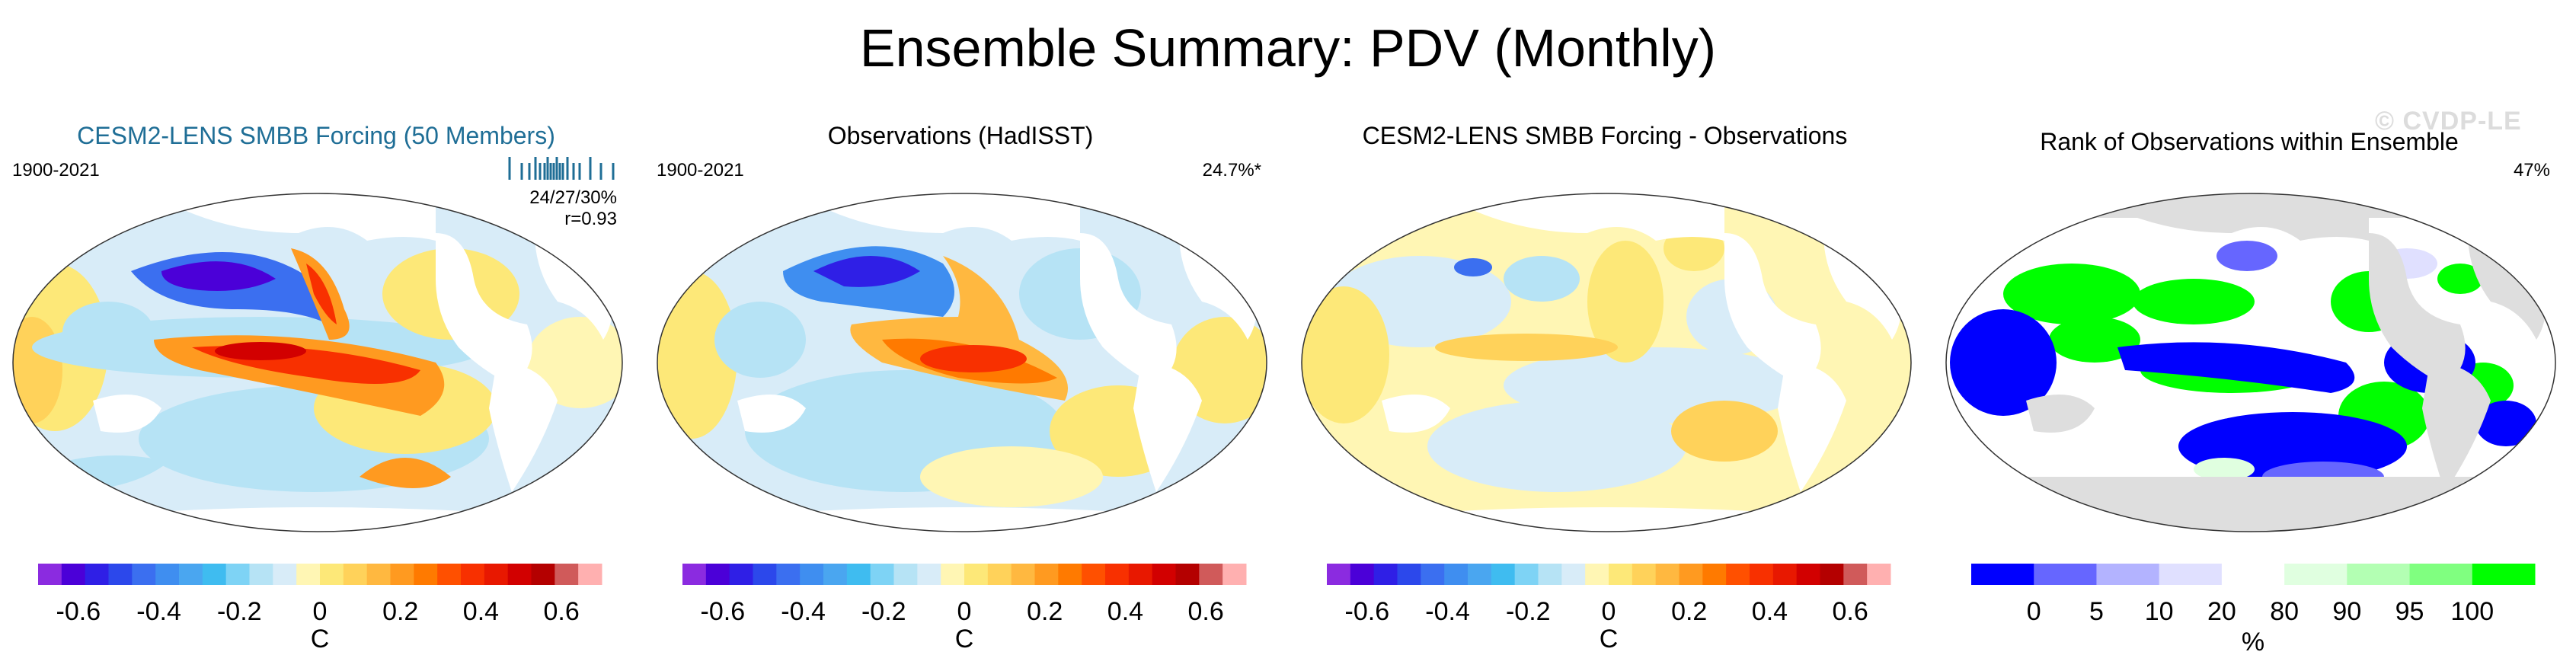 The image size is (2576, 671). I want to click on map-observations, so click(962, 362).